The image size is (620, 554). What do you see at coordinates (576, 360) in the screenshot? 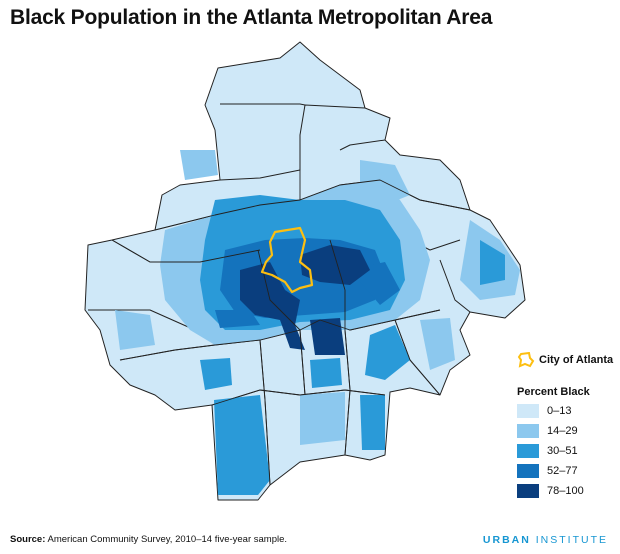
I see `city-legend-label: City of Atlanta` at bounding box center [576, 360].